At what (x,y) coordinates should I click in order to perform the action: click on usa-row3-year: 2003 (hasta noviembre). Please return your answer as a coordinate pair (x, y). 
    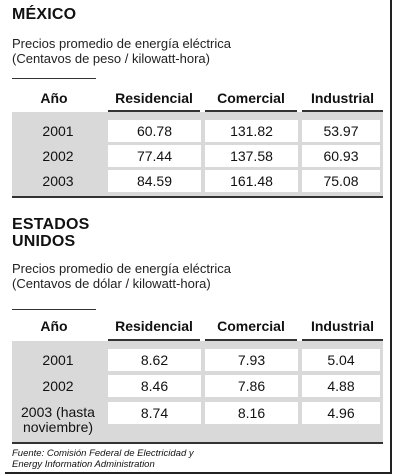
    Looking at the image, I should click on (58, 420).